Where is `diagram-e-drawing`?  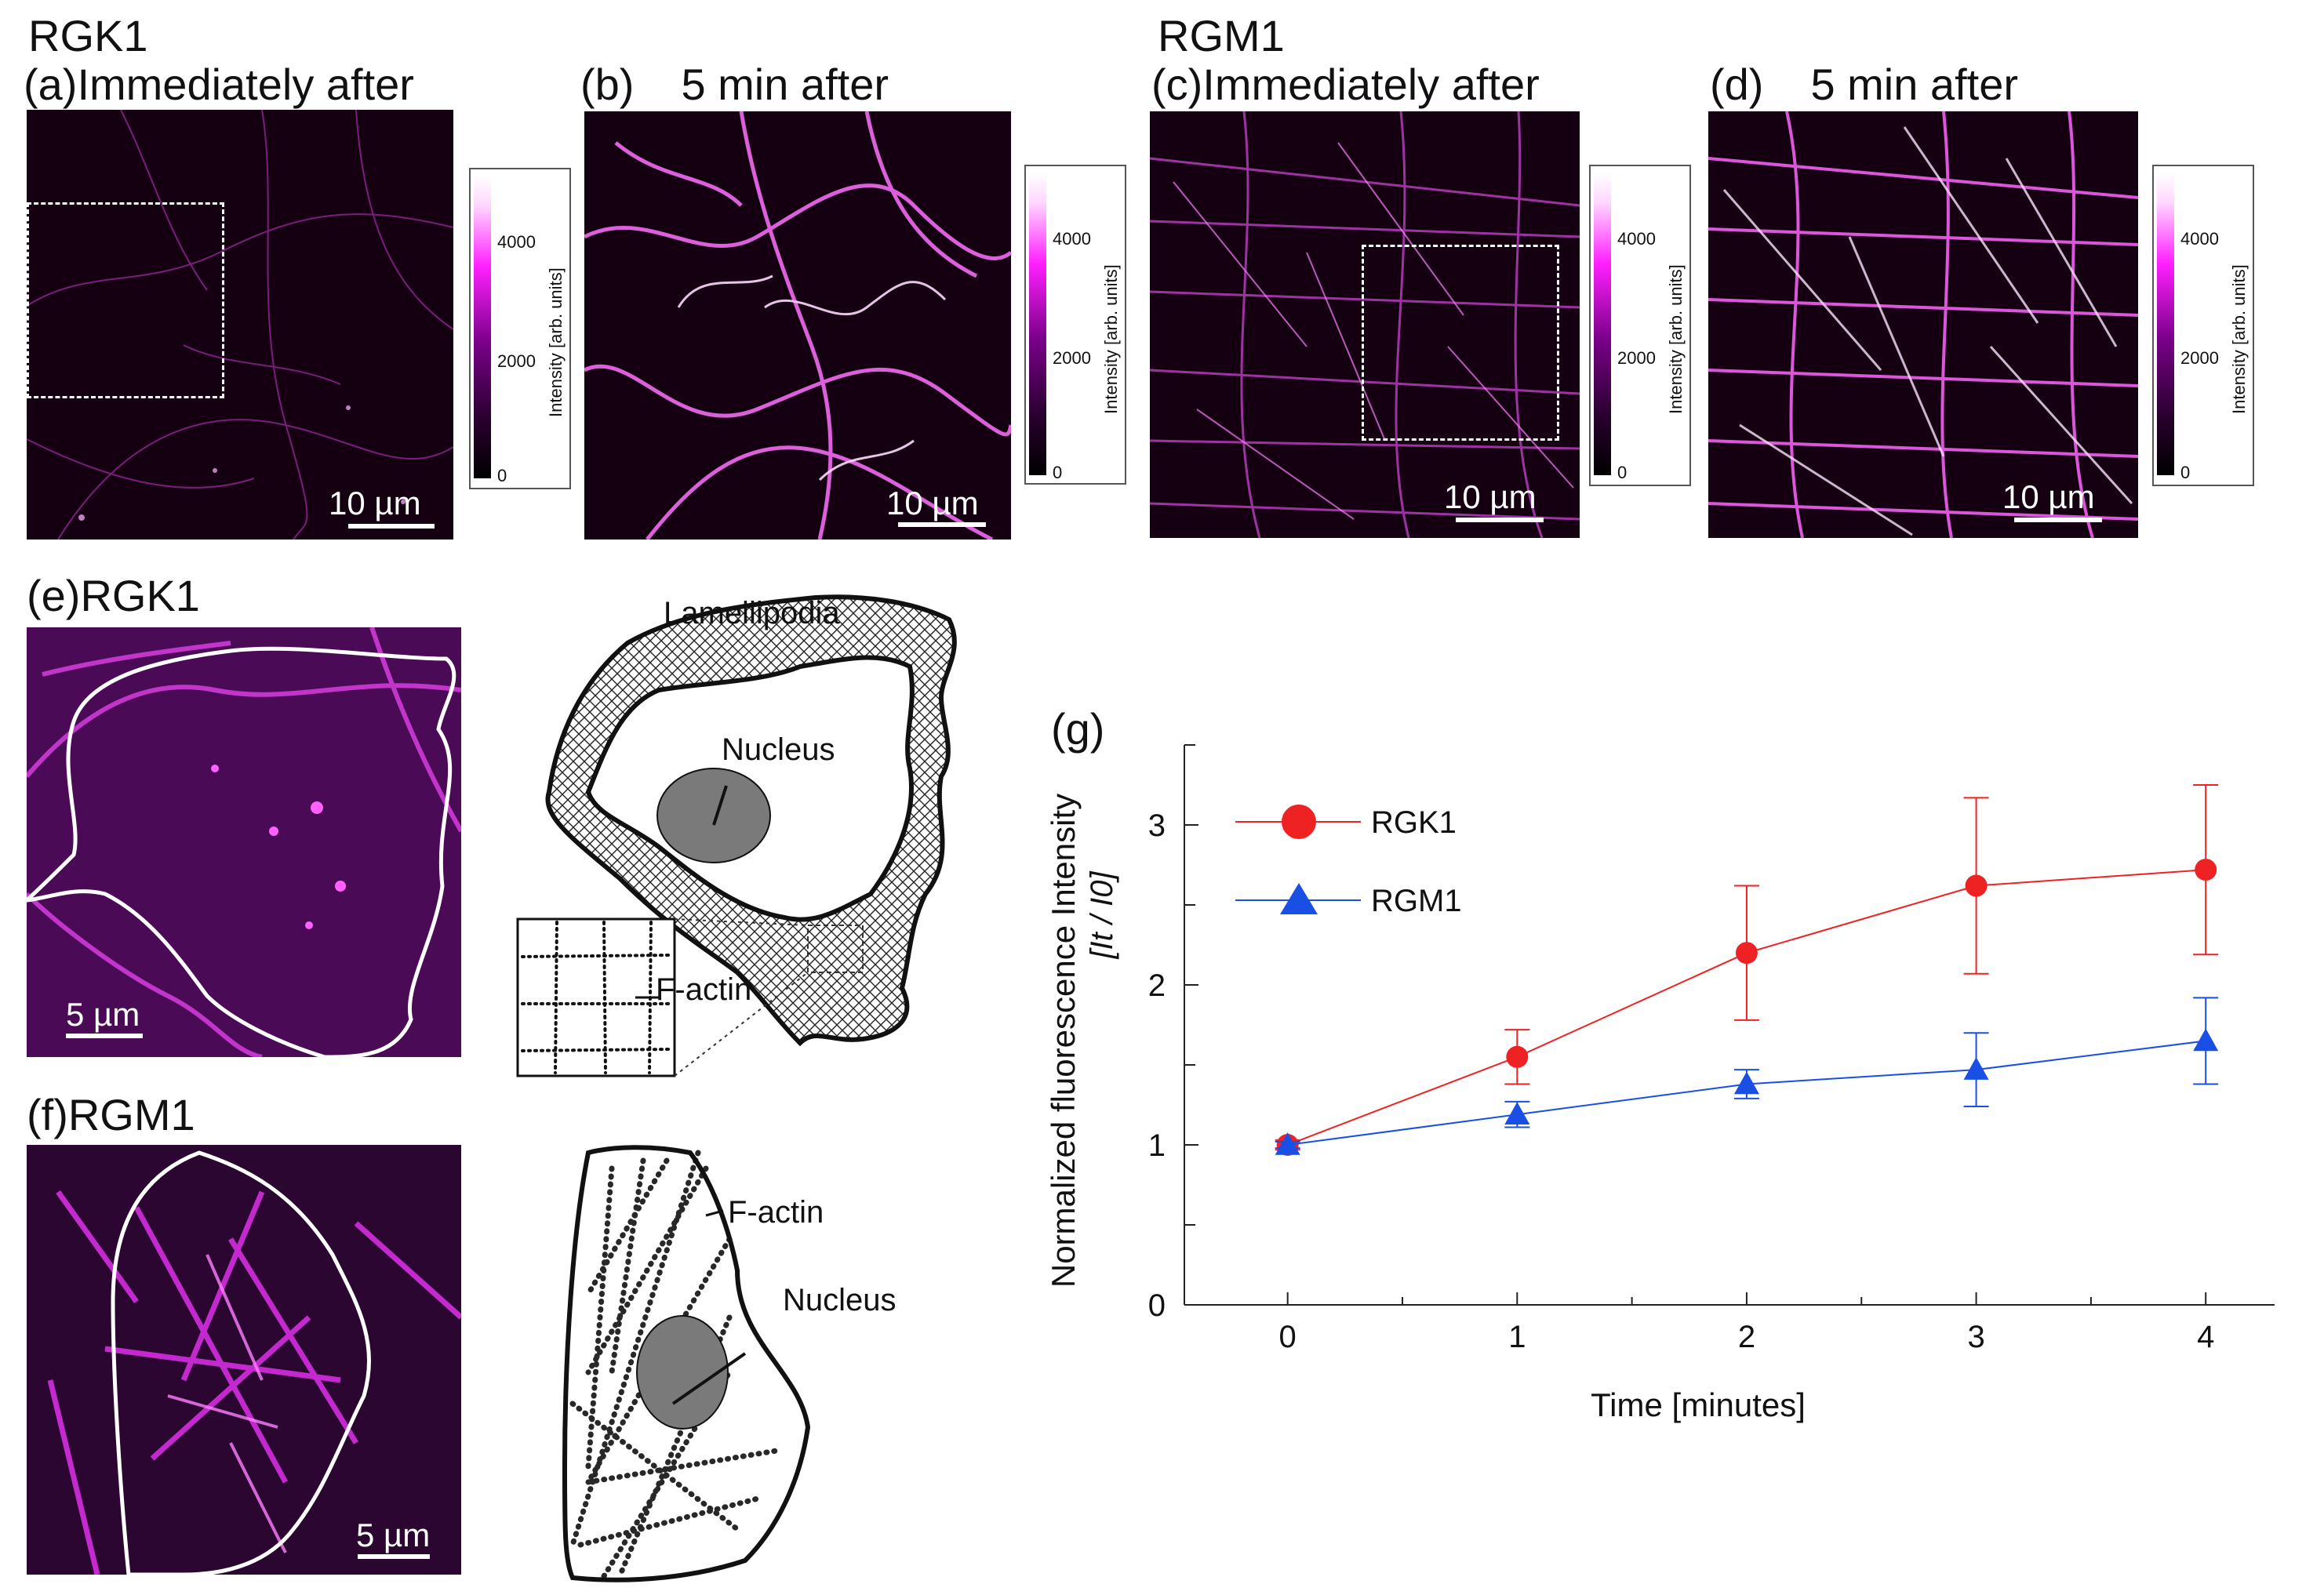
diagram-e-drawing is located at coordinates (736, 835).